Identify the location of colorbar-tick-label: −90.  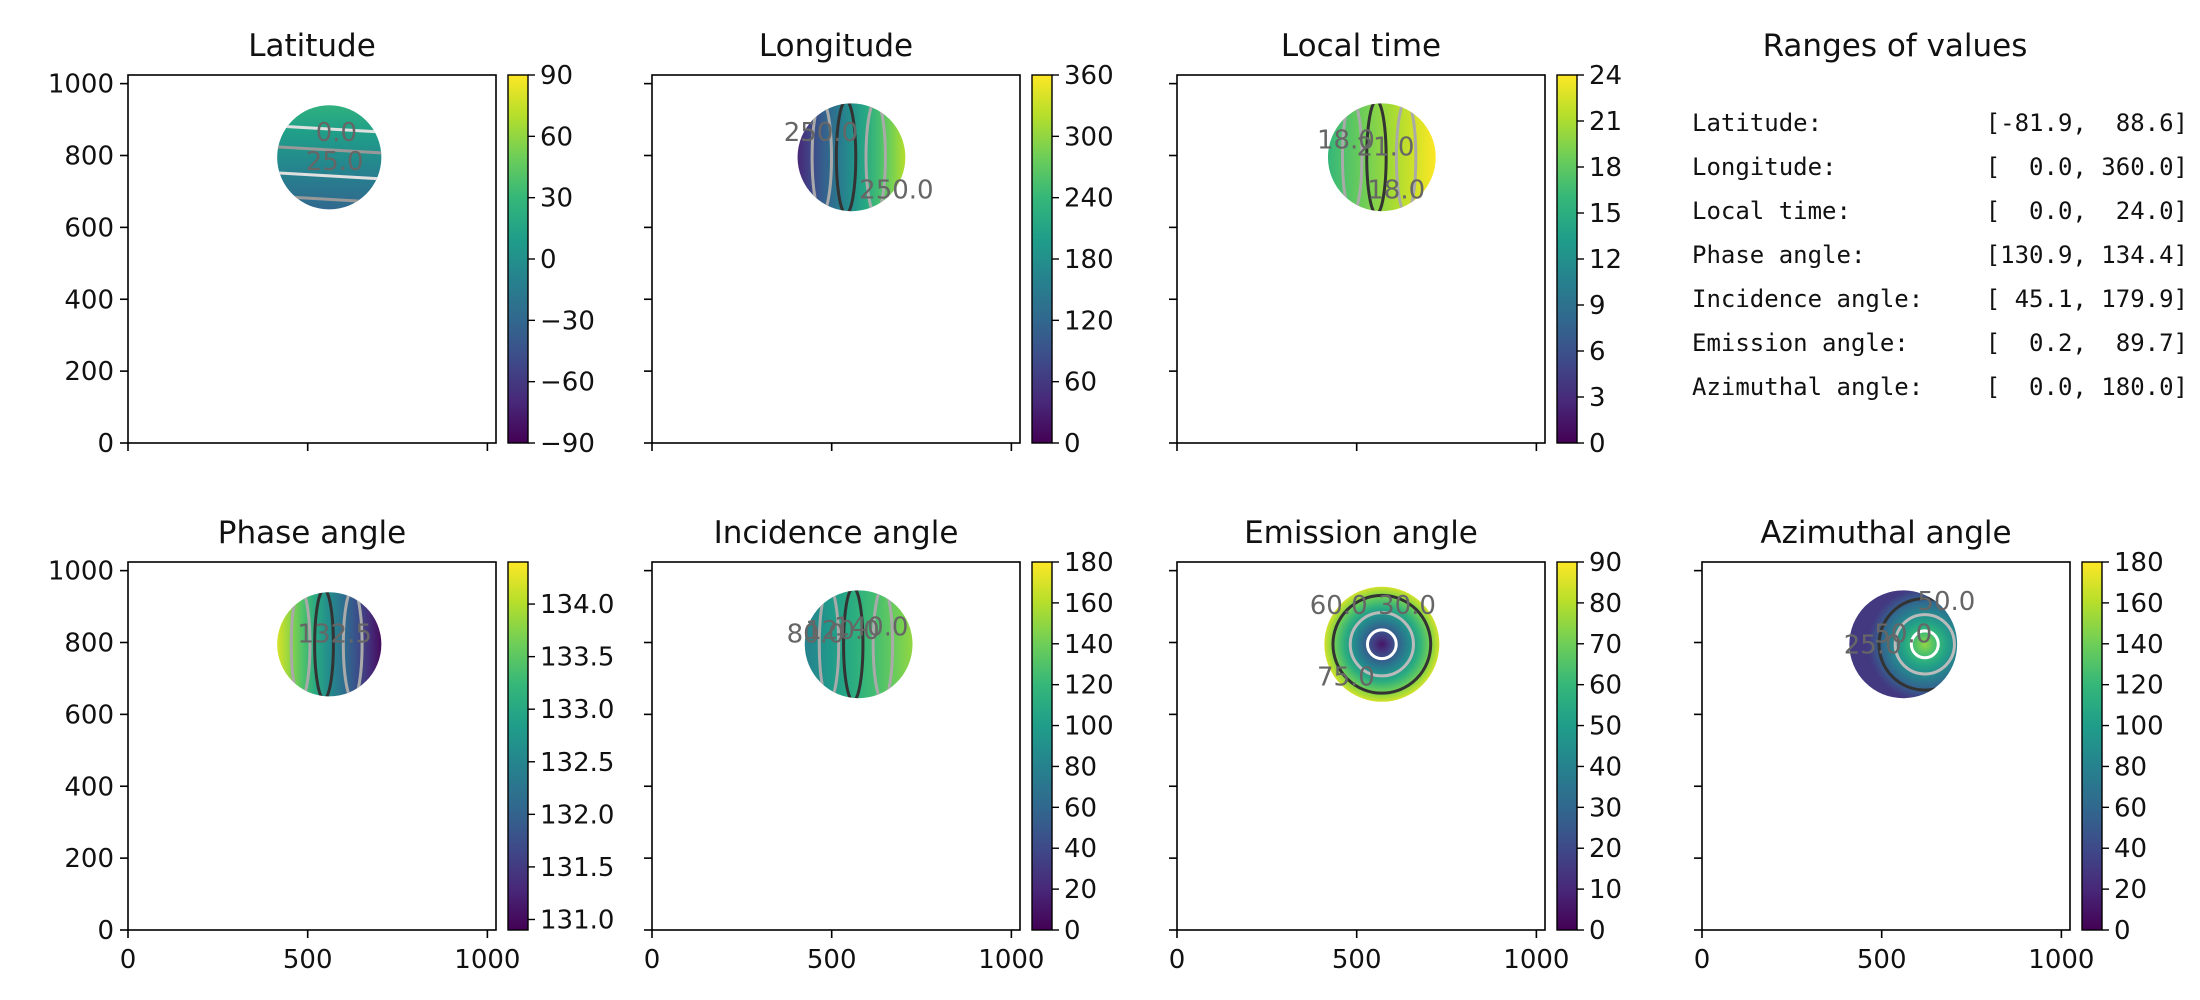
(567, 444).